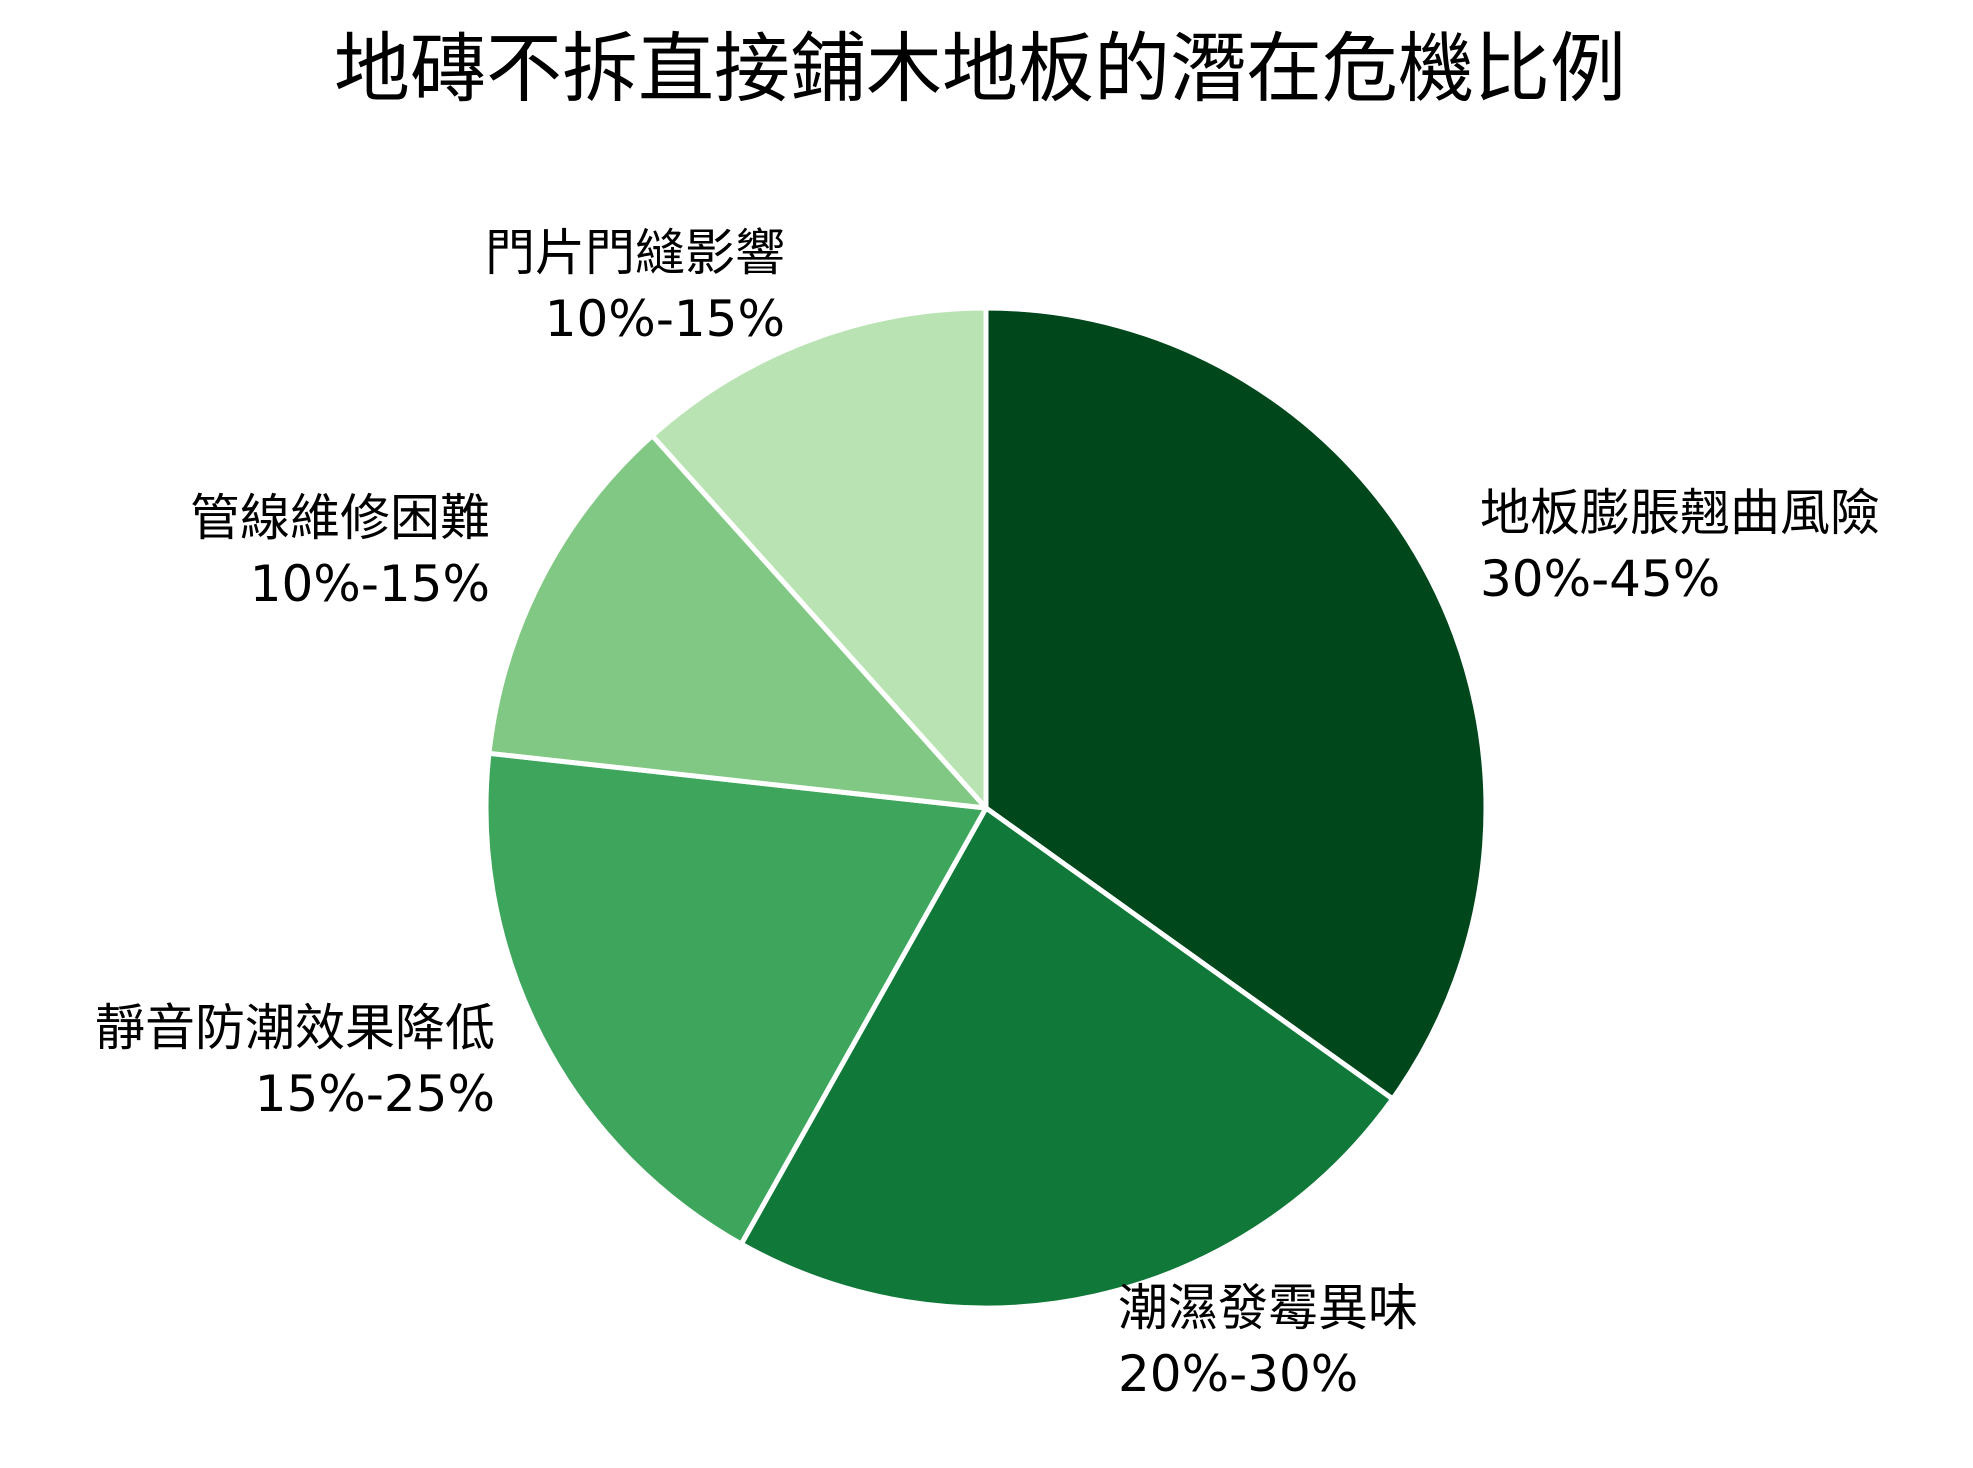 The height and width of the screenshot is (1468, 1973). What do you see at coordinates (635, 253) in the screenshot?
I see `slice-label-5: 門片門縫影響` at bounding box center [635, 253].